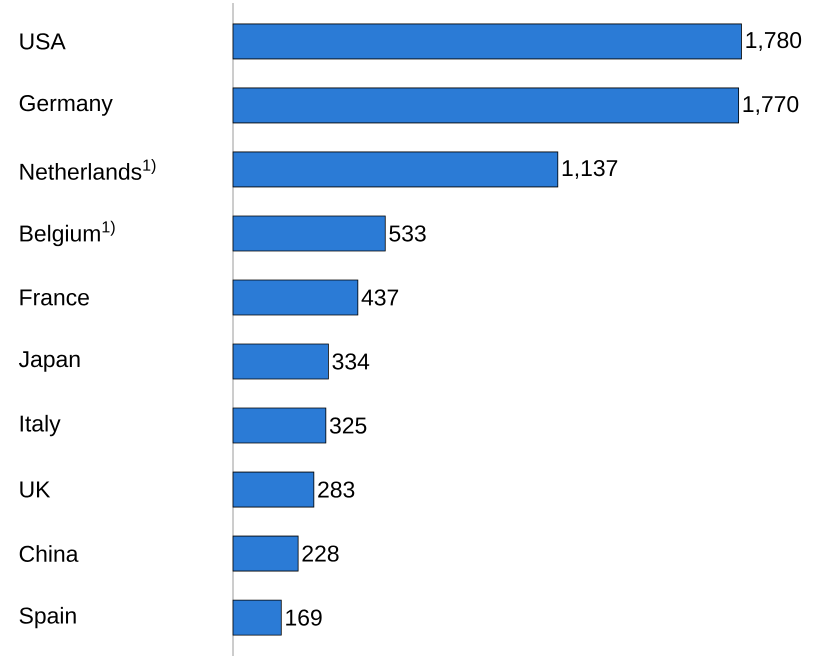 Image resolution: width=833 pixels, height=659 pixels. What do you see at coordinates (43, 41) in the screenshot?
I see `y-tick-label: USA` at bounding box center [43, 41].